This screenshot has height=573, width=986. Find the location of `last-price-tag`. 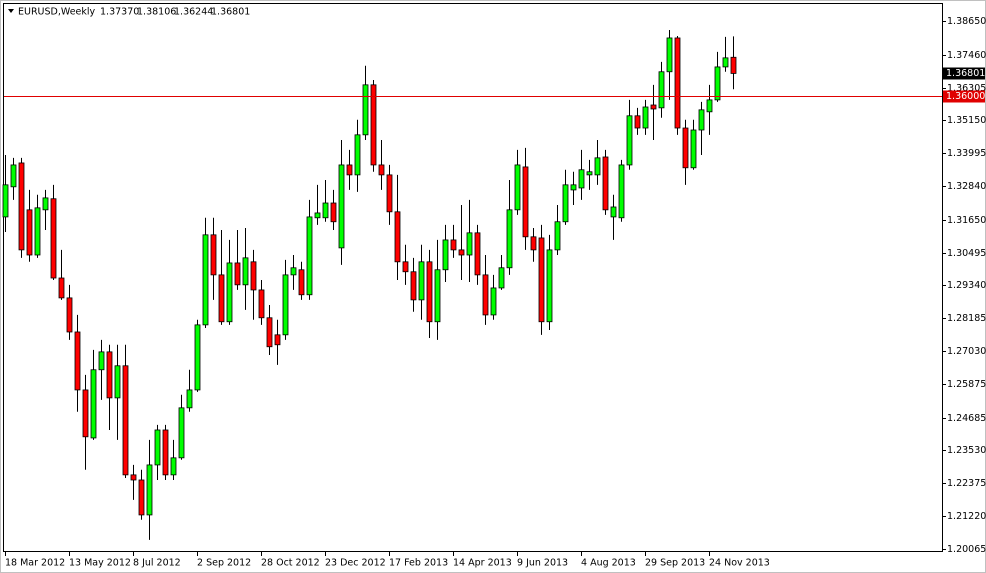

last-price-tag is located at coordinates (964, 73).